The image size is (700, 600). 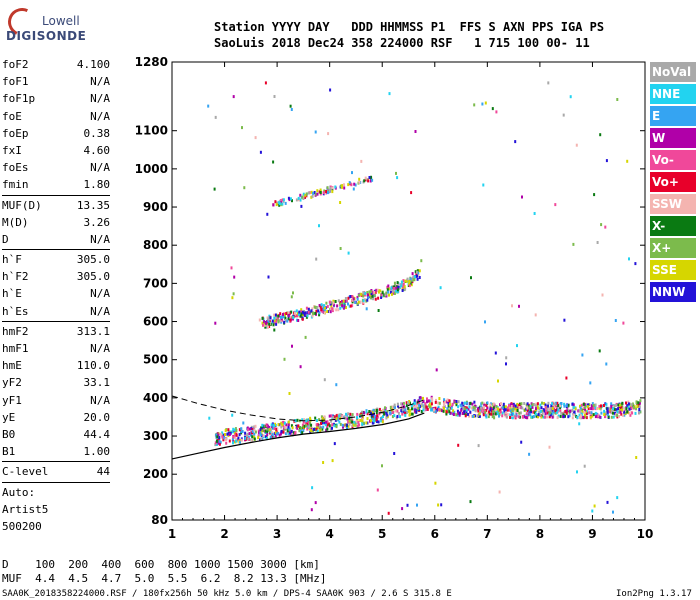 I want to click on param-row: D N/A, so click(x=56, y=239).